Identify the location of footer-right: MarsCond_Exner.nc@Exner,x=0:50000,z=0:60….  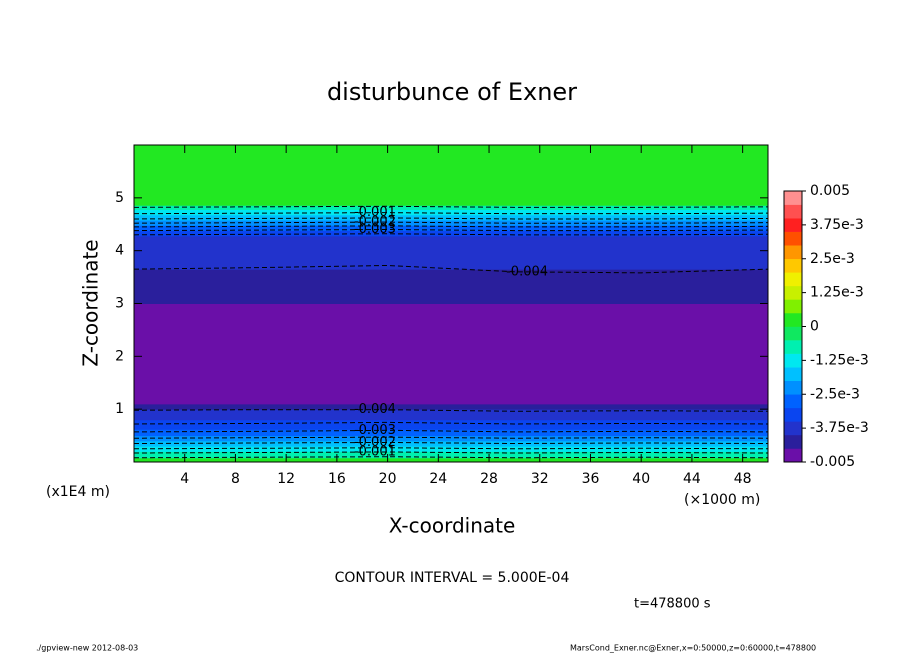
(693, 648).